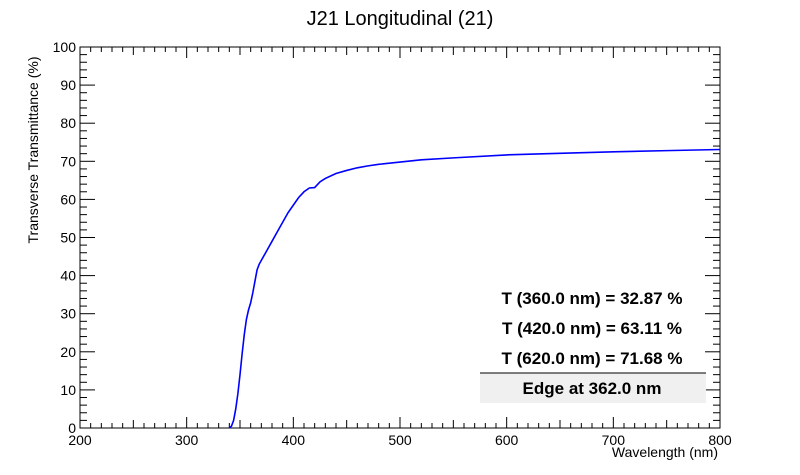  What do you see at coordinates (68, 123) in the screenshot?
I see `y-tick-label: 80` at bounding box center [68, 123].